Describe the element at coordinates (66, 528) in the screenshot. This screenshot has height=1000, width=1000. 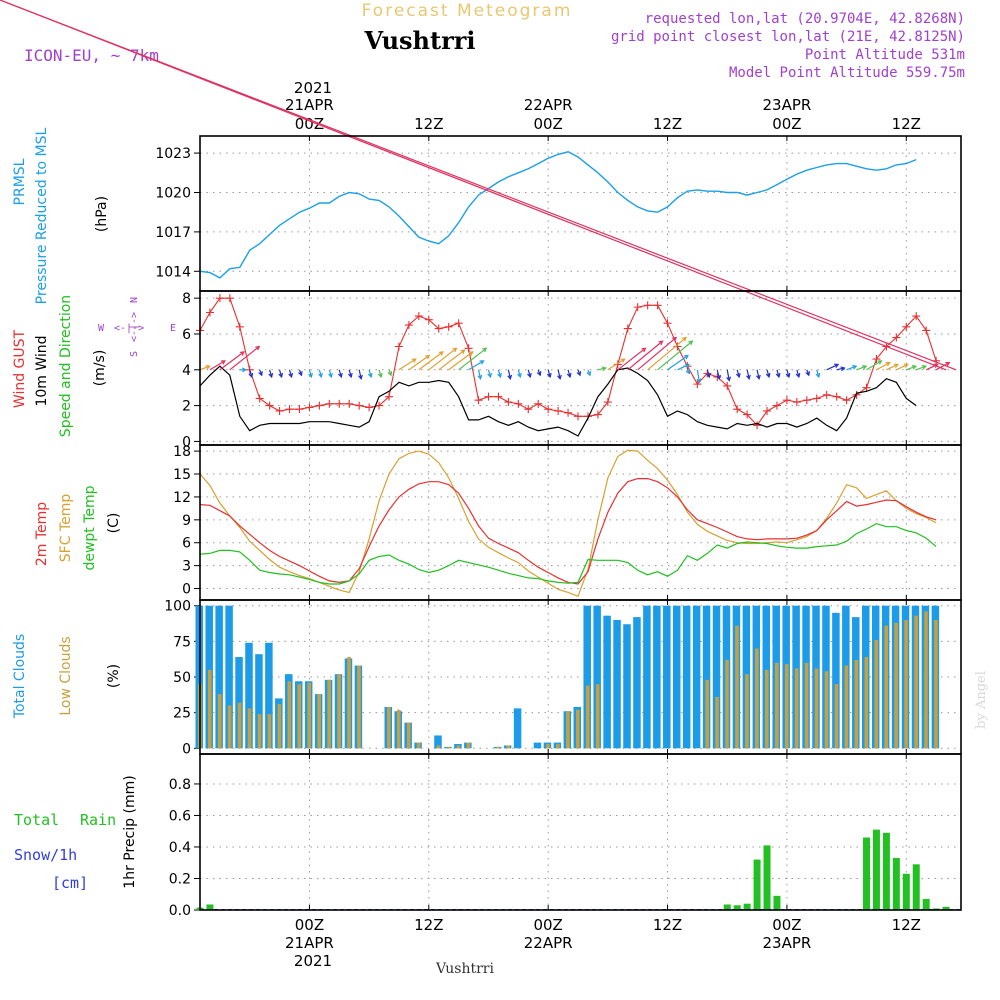
I see `temp-sfc-label: SFC Temp` at that location.